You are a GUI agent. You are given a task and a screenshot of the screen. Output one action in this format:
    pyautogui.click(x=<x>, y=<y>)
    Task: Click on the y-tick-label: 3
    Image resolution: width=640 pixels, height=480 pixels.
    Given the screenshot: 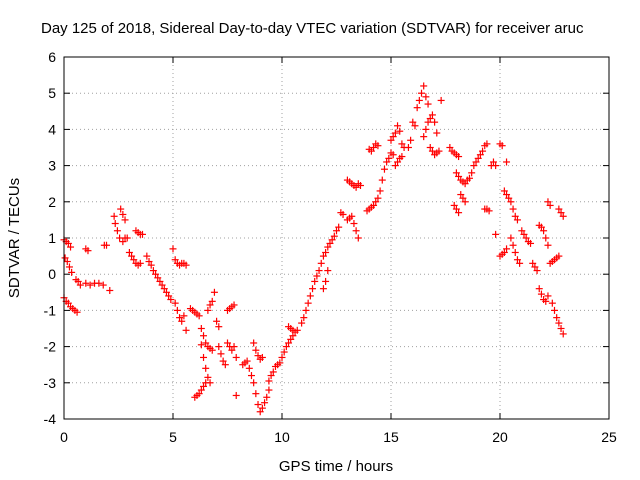 What is the action you would take?
    pyautogui.click(x=52, y=166)
    